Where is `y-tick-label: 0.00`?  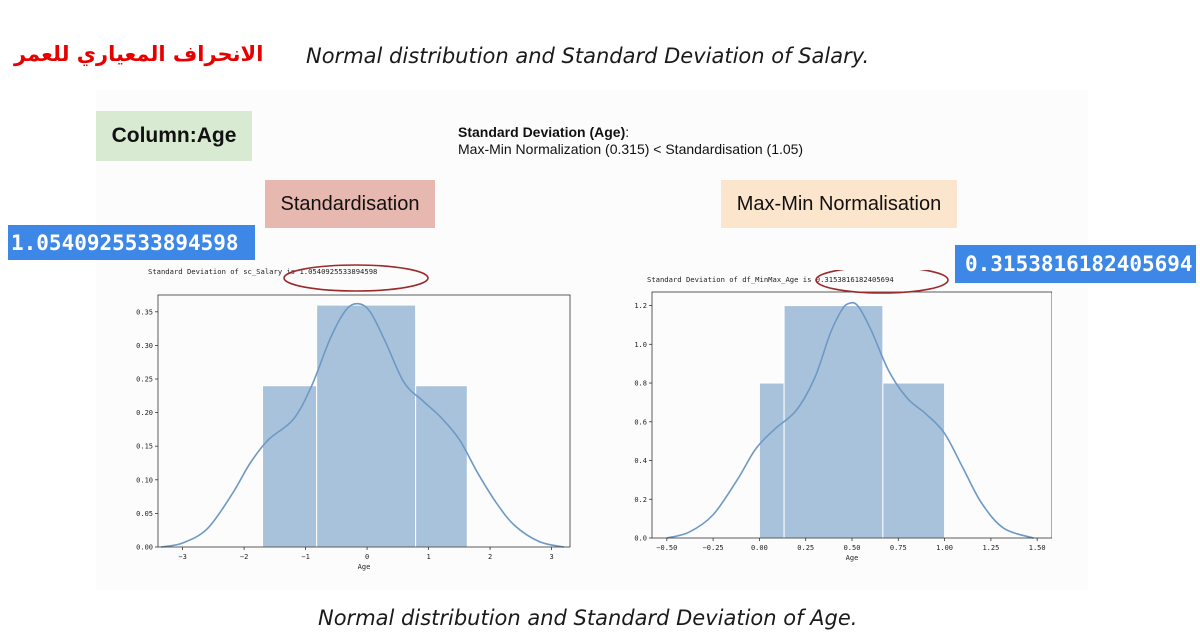 y-tick-label: 0.00 is located at coordinates (144, 548).